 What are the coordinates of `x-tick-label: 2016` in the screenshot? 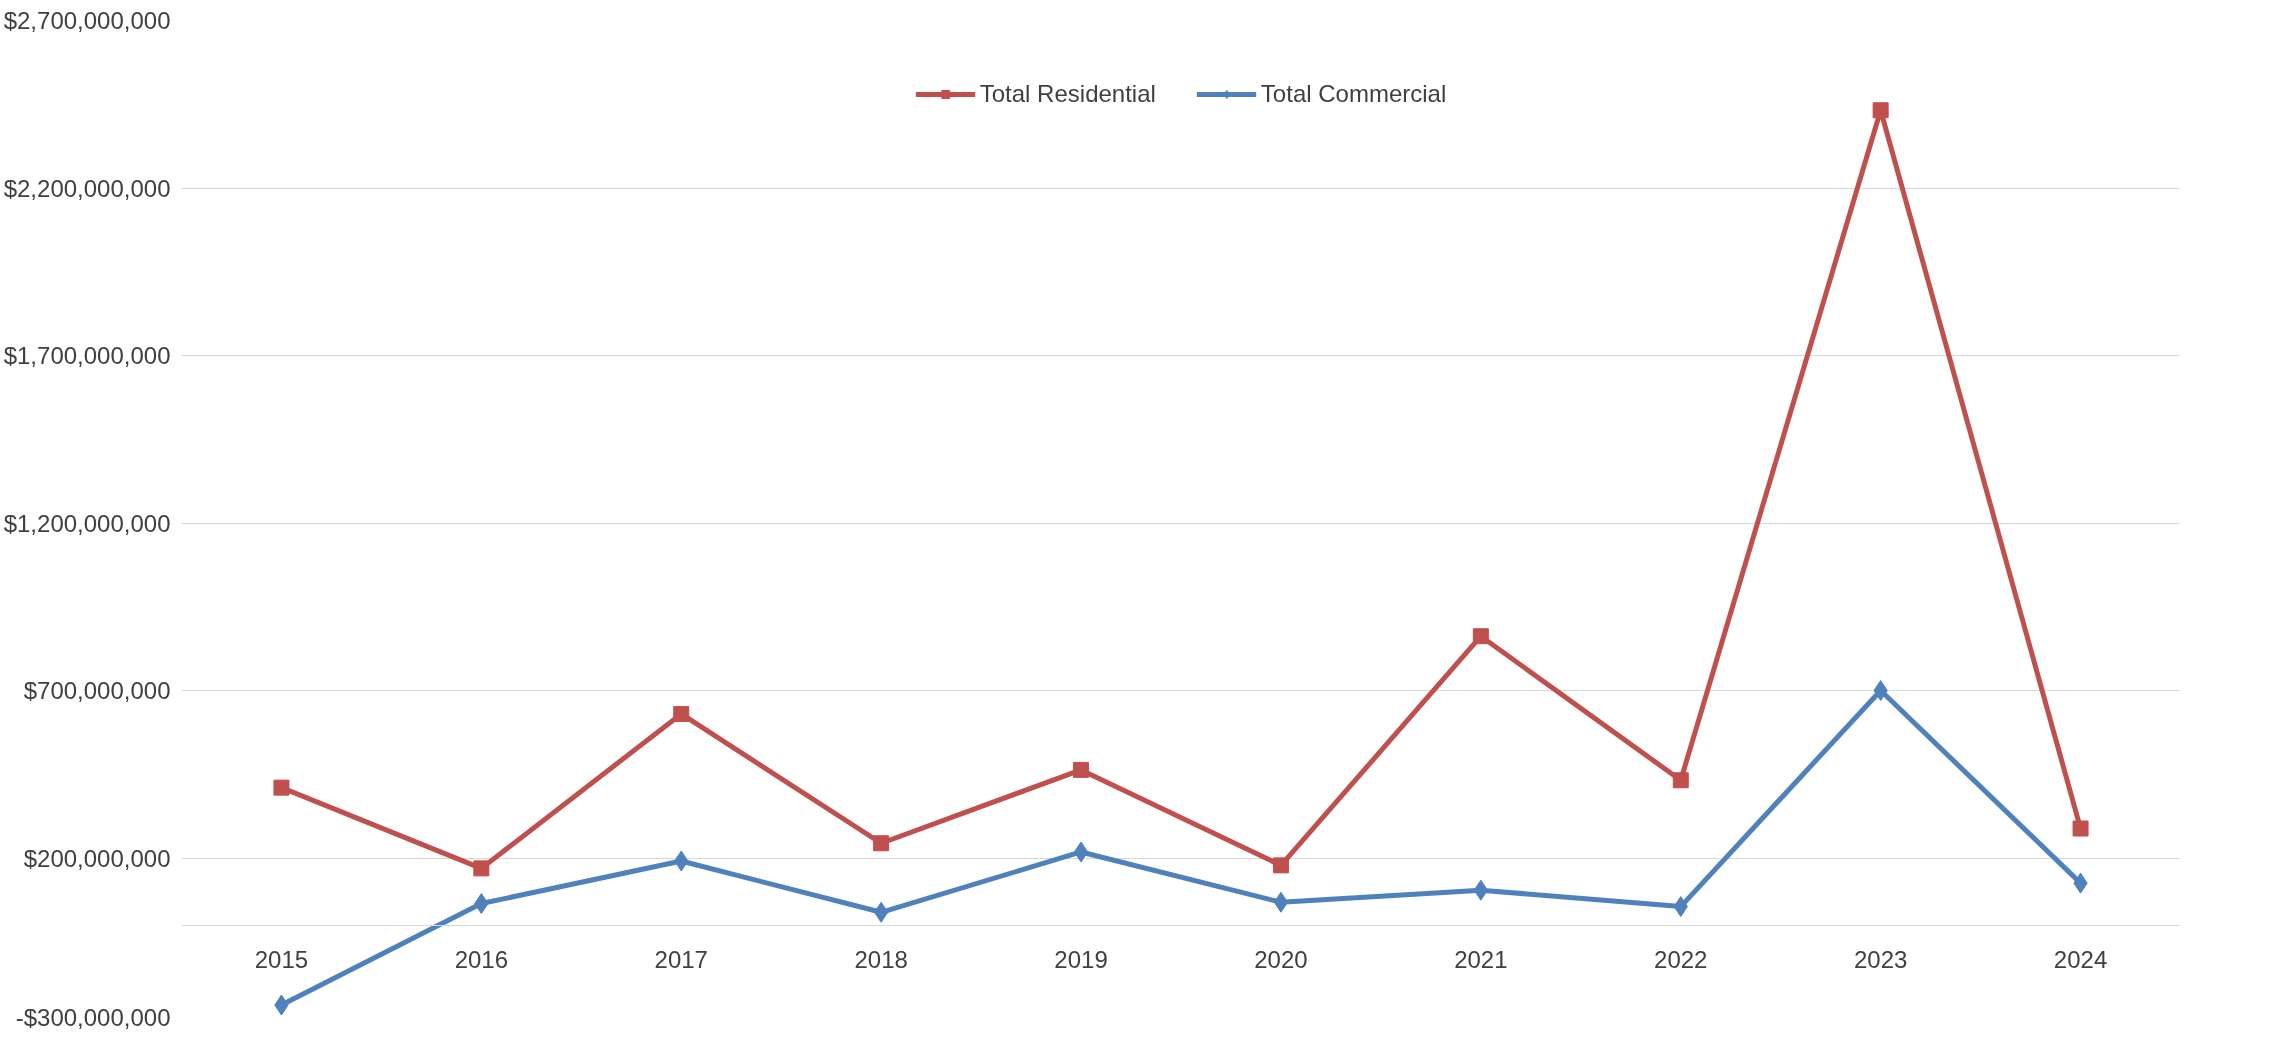 It's located at (481, 959).